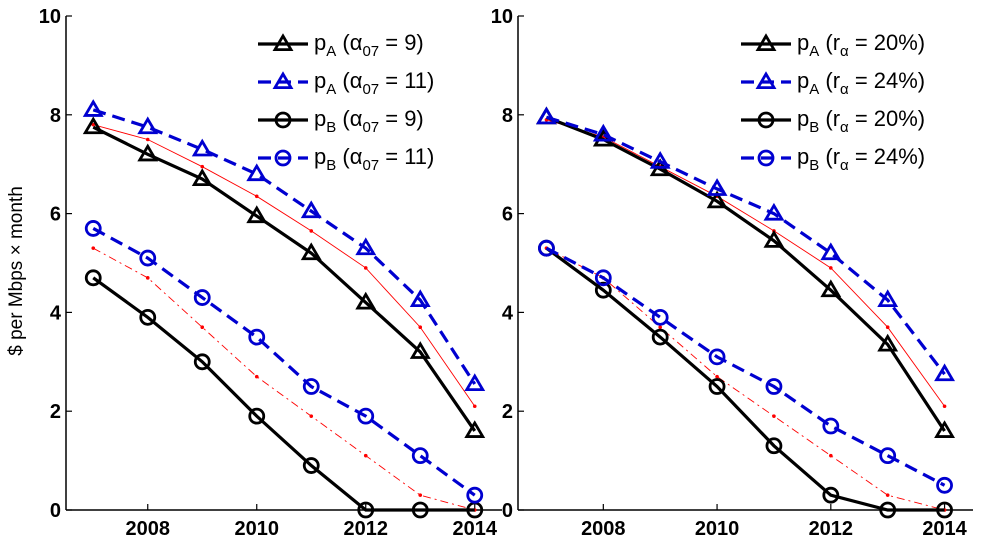 The image size is (985, 549). Describe the element at coordinates (508, 313) in the screenshot. I see `right-y-tick-label: 4` at that location.